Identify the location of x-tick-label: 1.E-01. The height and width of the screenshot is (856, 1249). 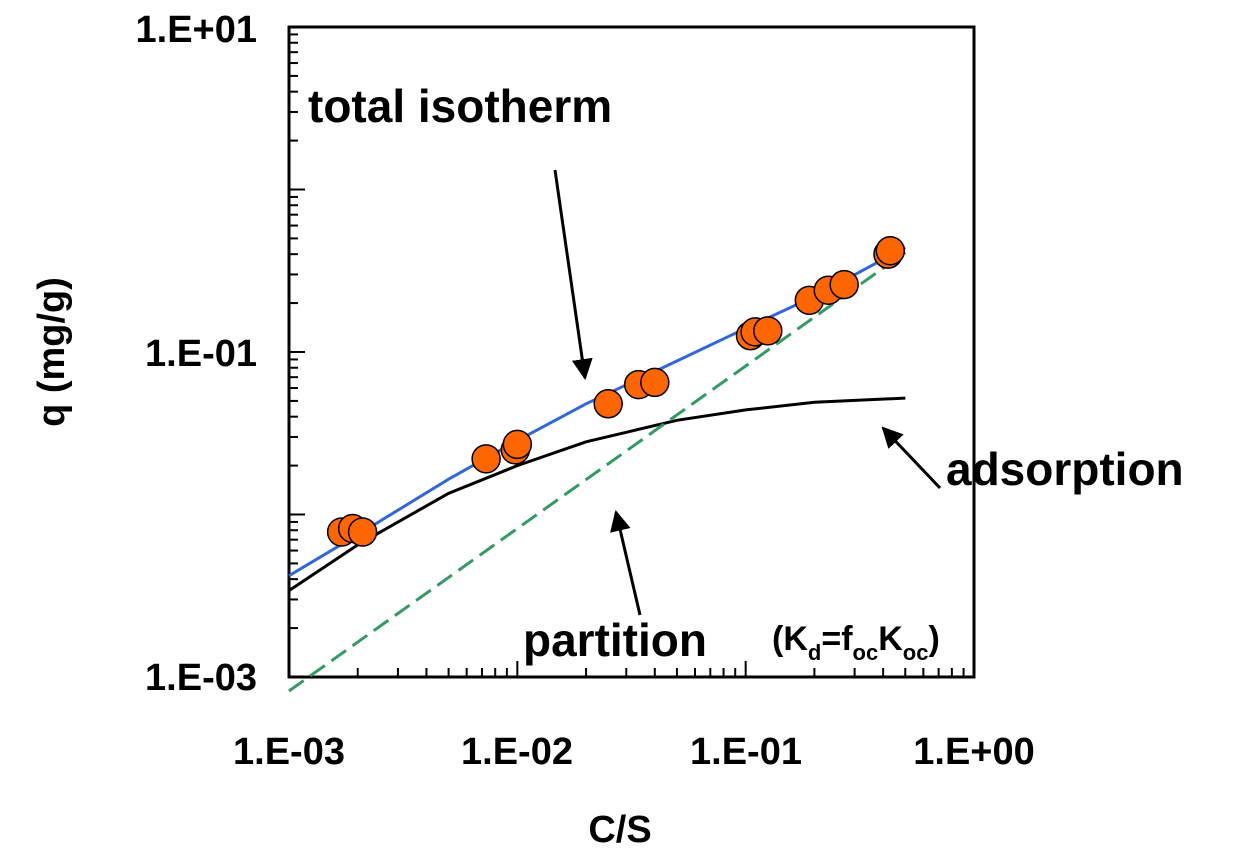
(746, 752).